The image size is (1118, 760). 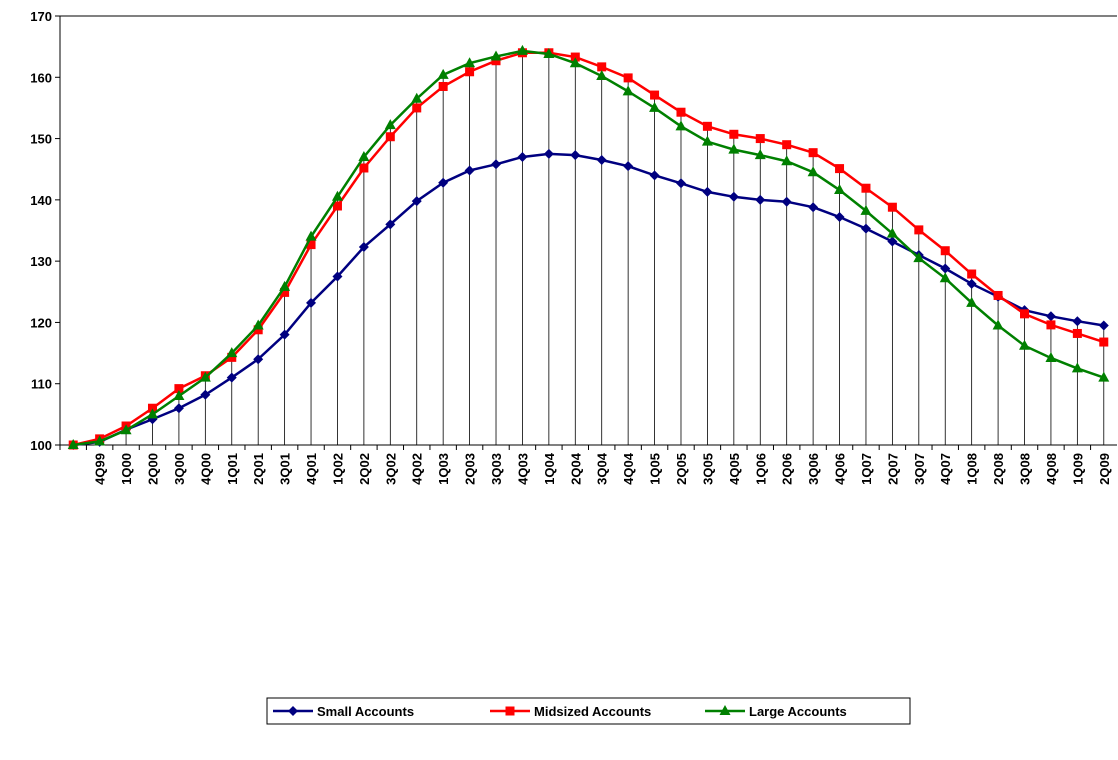 What do you see at coordinates (787, 469) in the screenshot?
I see `x-tick-label: 2Q06` at bounding box center [787, 469].